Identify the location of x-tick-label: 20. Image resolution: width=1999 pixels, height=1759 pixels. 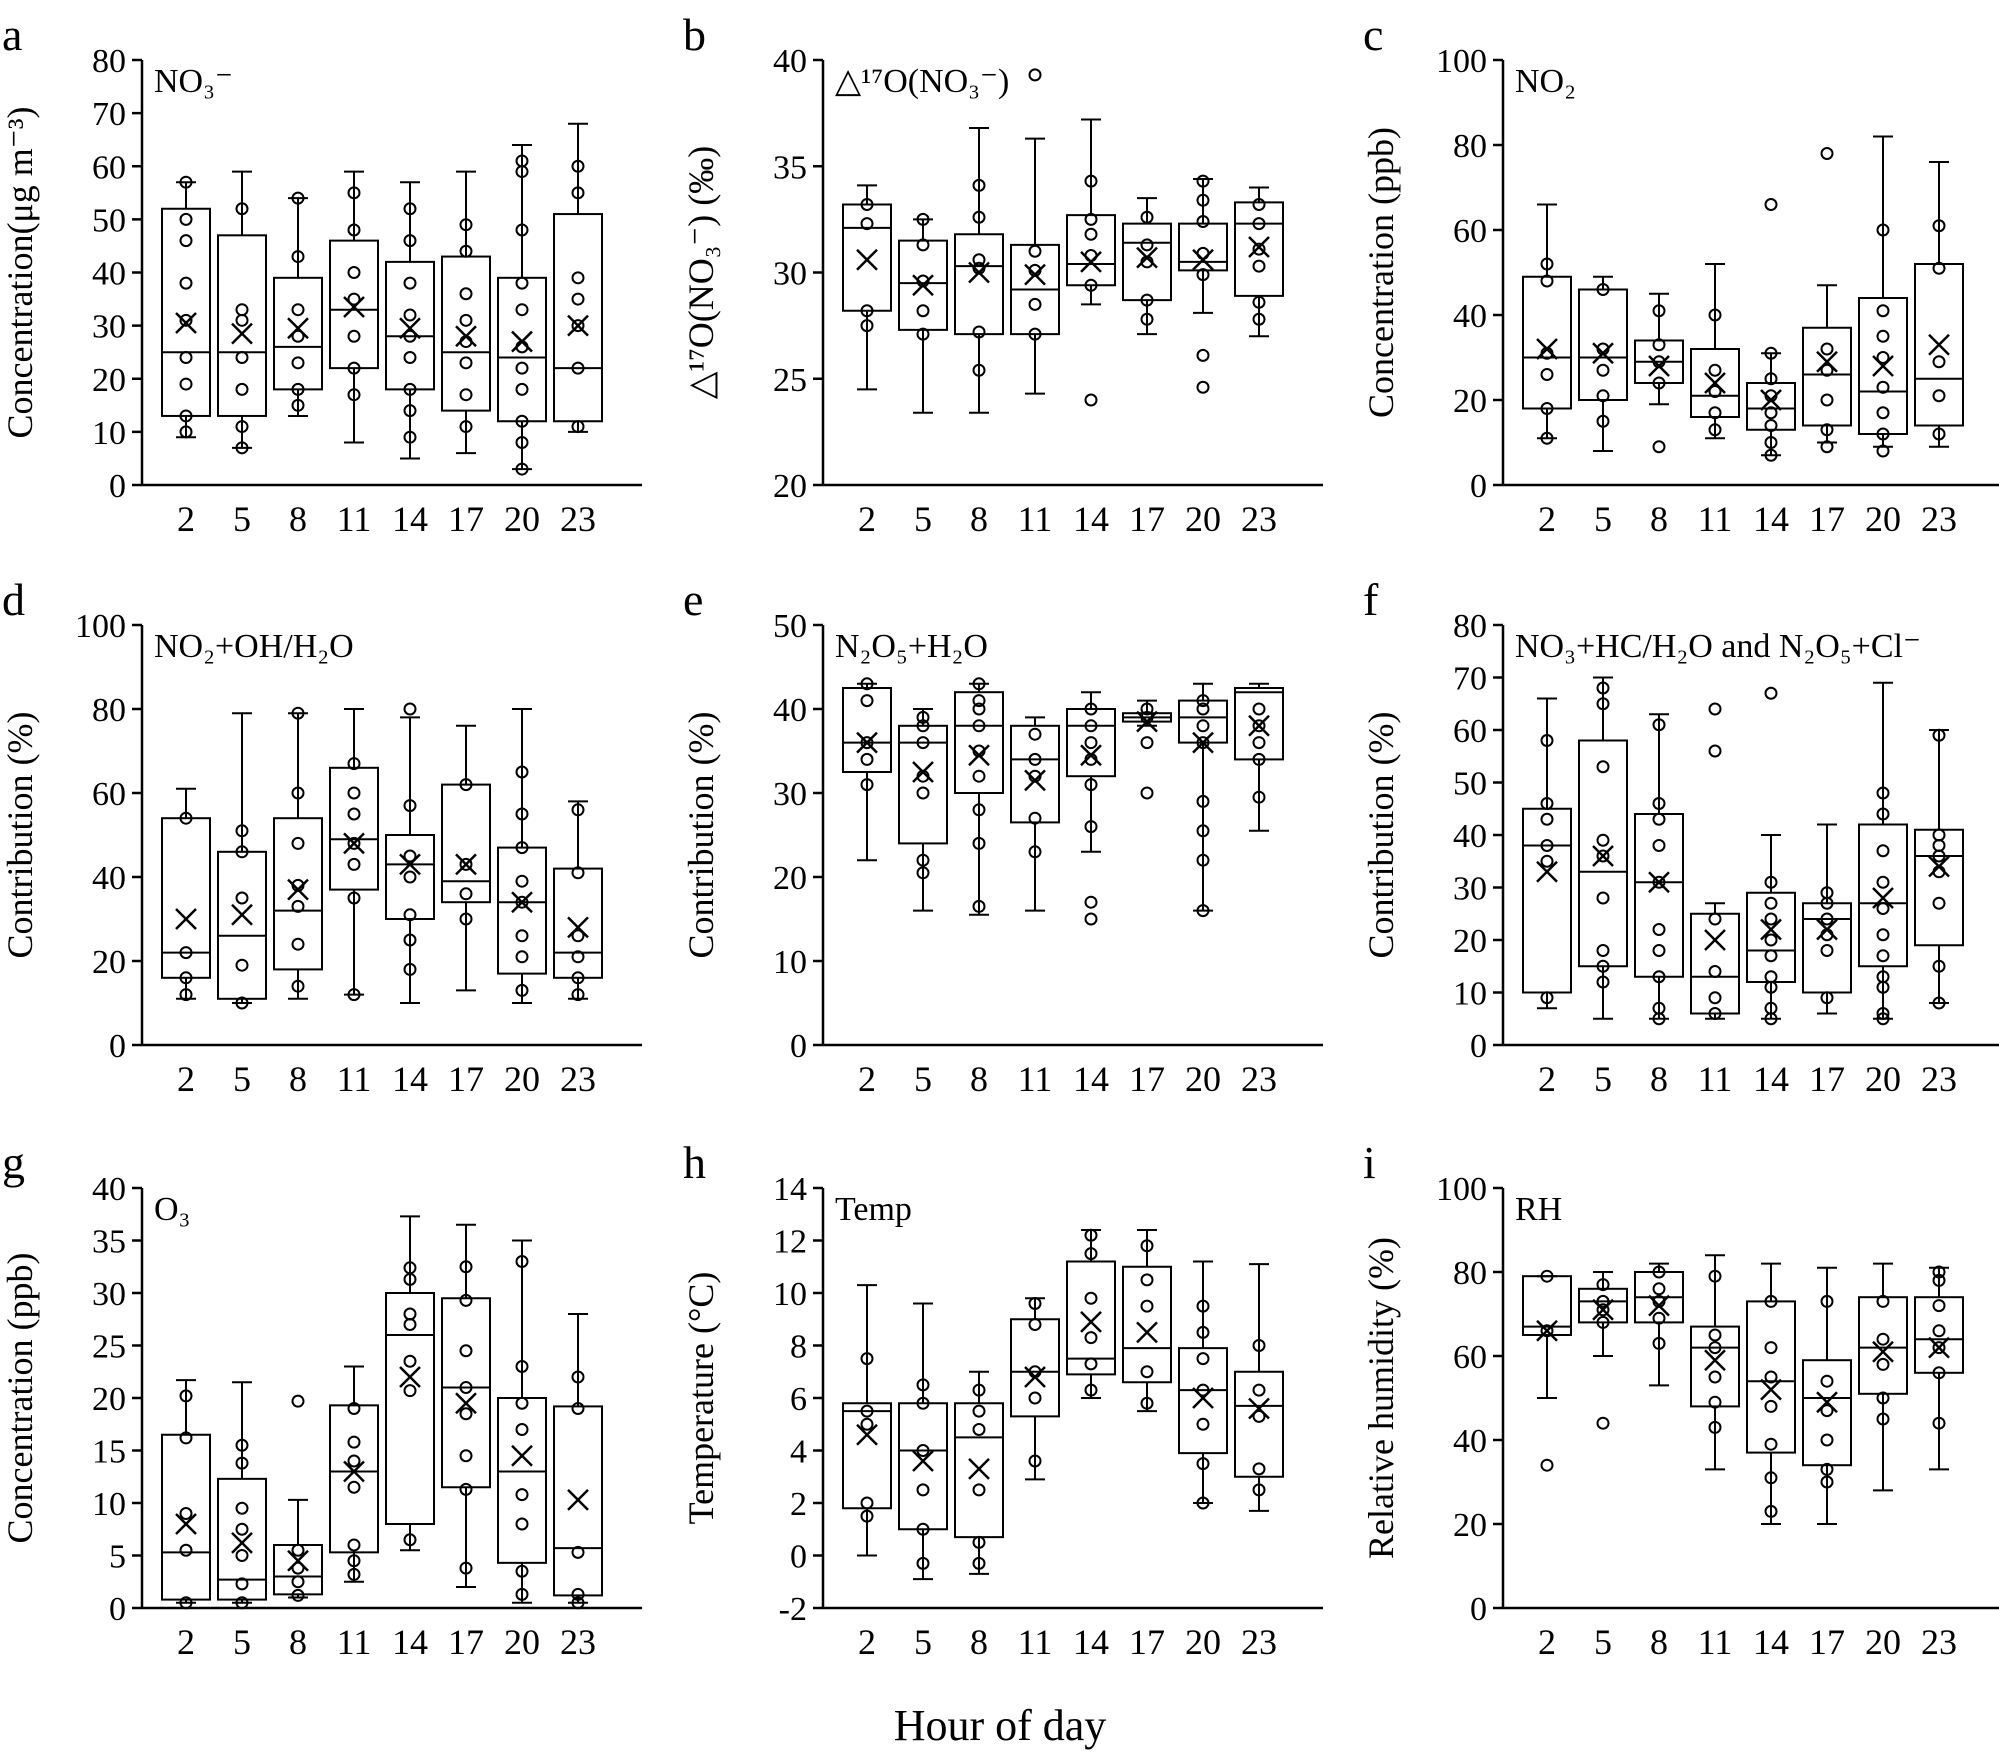
(1203, 519).